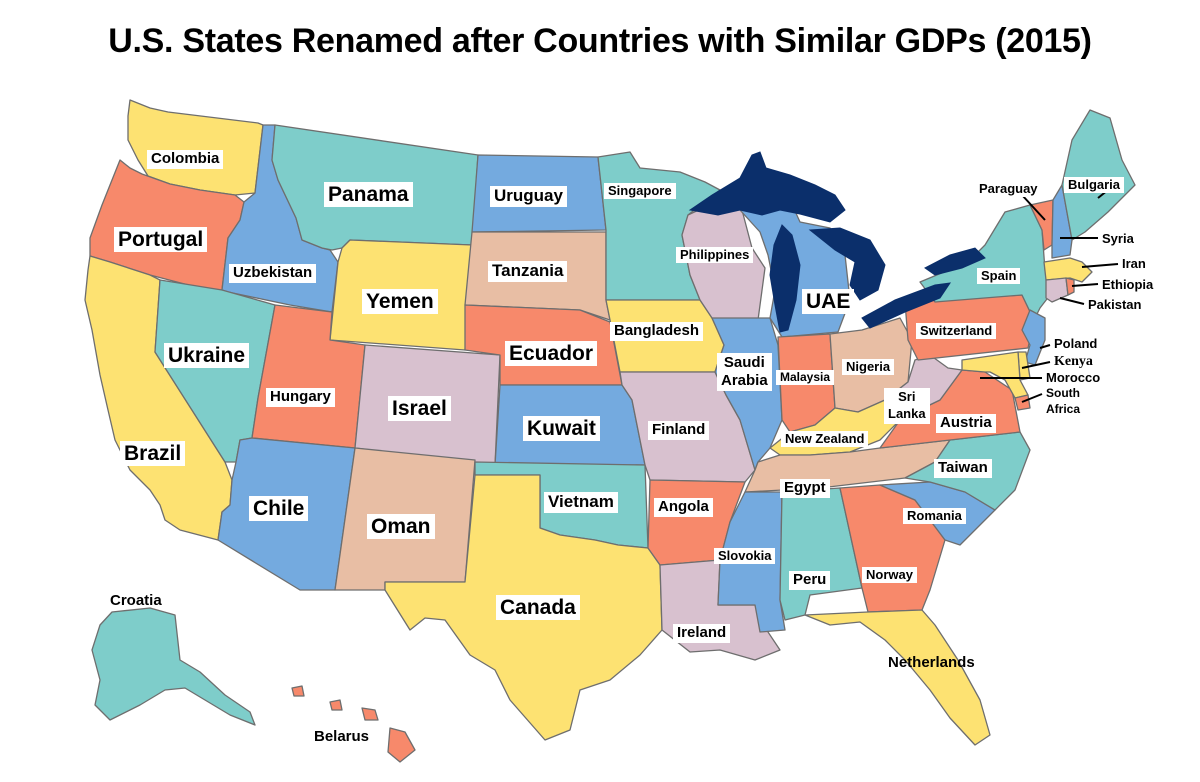 The image size is (1200, 782). What do you see at coordinates (400, 302) in the screenshot?
I see `label-wyoming: Yemen` at bounding box center [400, 302].